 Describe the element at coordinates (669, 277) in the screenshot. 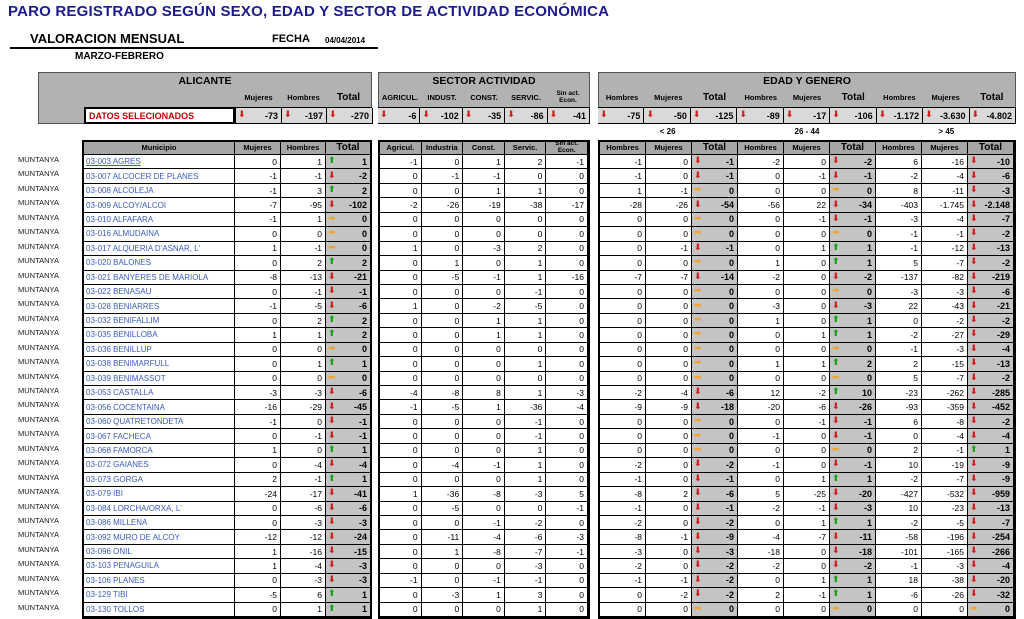

I see `edad-mujeres-value: -7` at that location.